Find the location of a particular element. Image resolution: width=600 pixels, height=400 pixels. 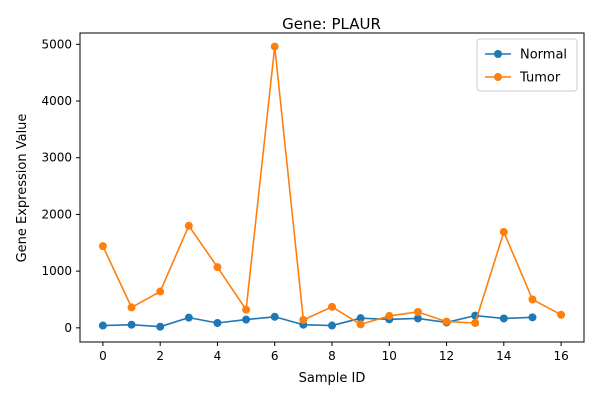

x-tick-label: 16 is located at coordinates (560, 356).